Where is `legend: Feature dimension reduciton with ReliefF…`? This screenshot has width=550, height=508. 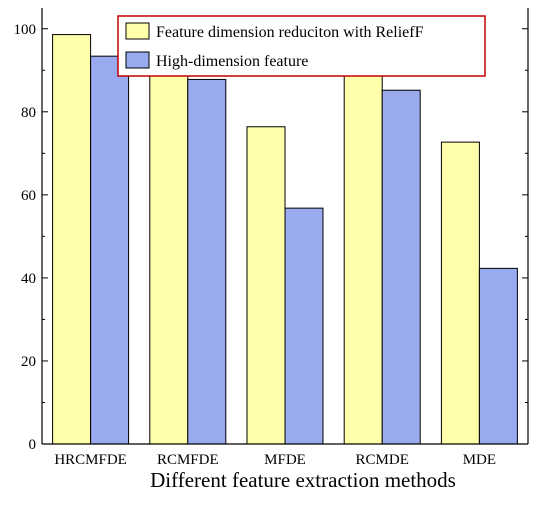
legend: Feature dimension reduciton with ReliefF… is located at coordinates (301, 46).